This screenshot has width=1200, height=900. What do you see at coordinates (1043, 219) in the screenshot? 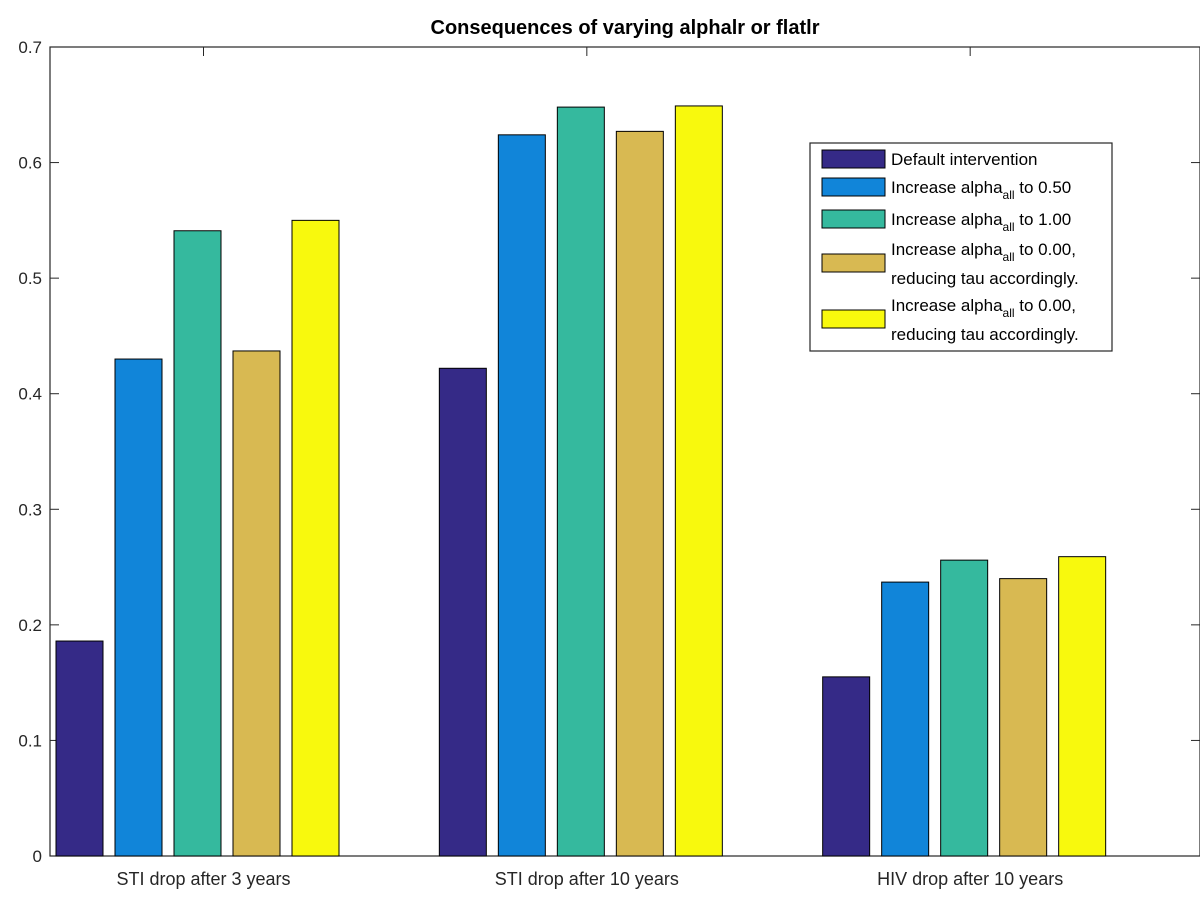
I see `legend-label-suffix: to 1.00` at bounding box center [1043, 219].